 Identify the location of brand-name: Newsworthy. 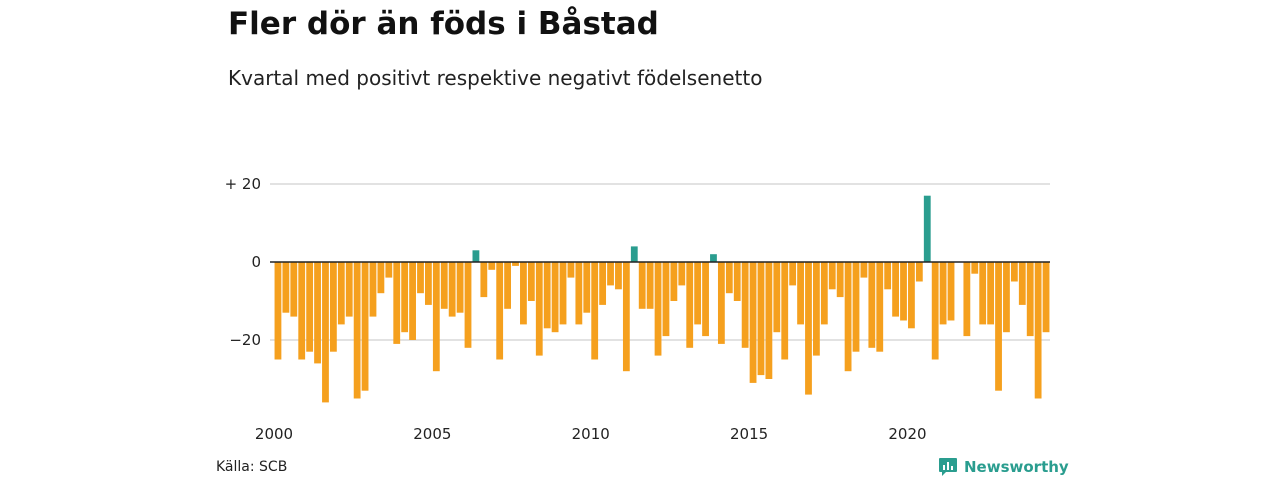
(1016, 467).